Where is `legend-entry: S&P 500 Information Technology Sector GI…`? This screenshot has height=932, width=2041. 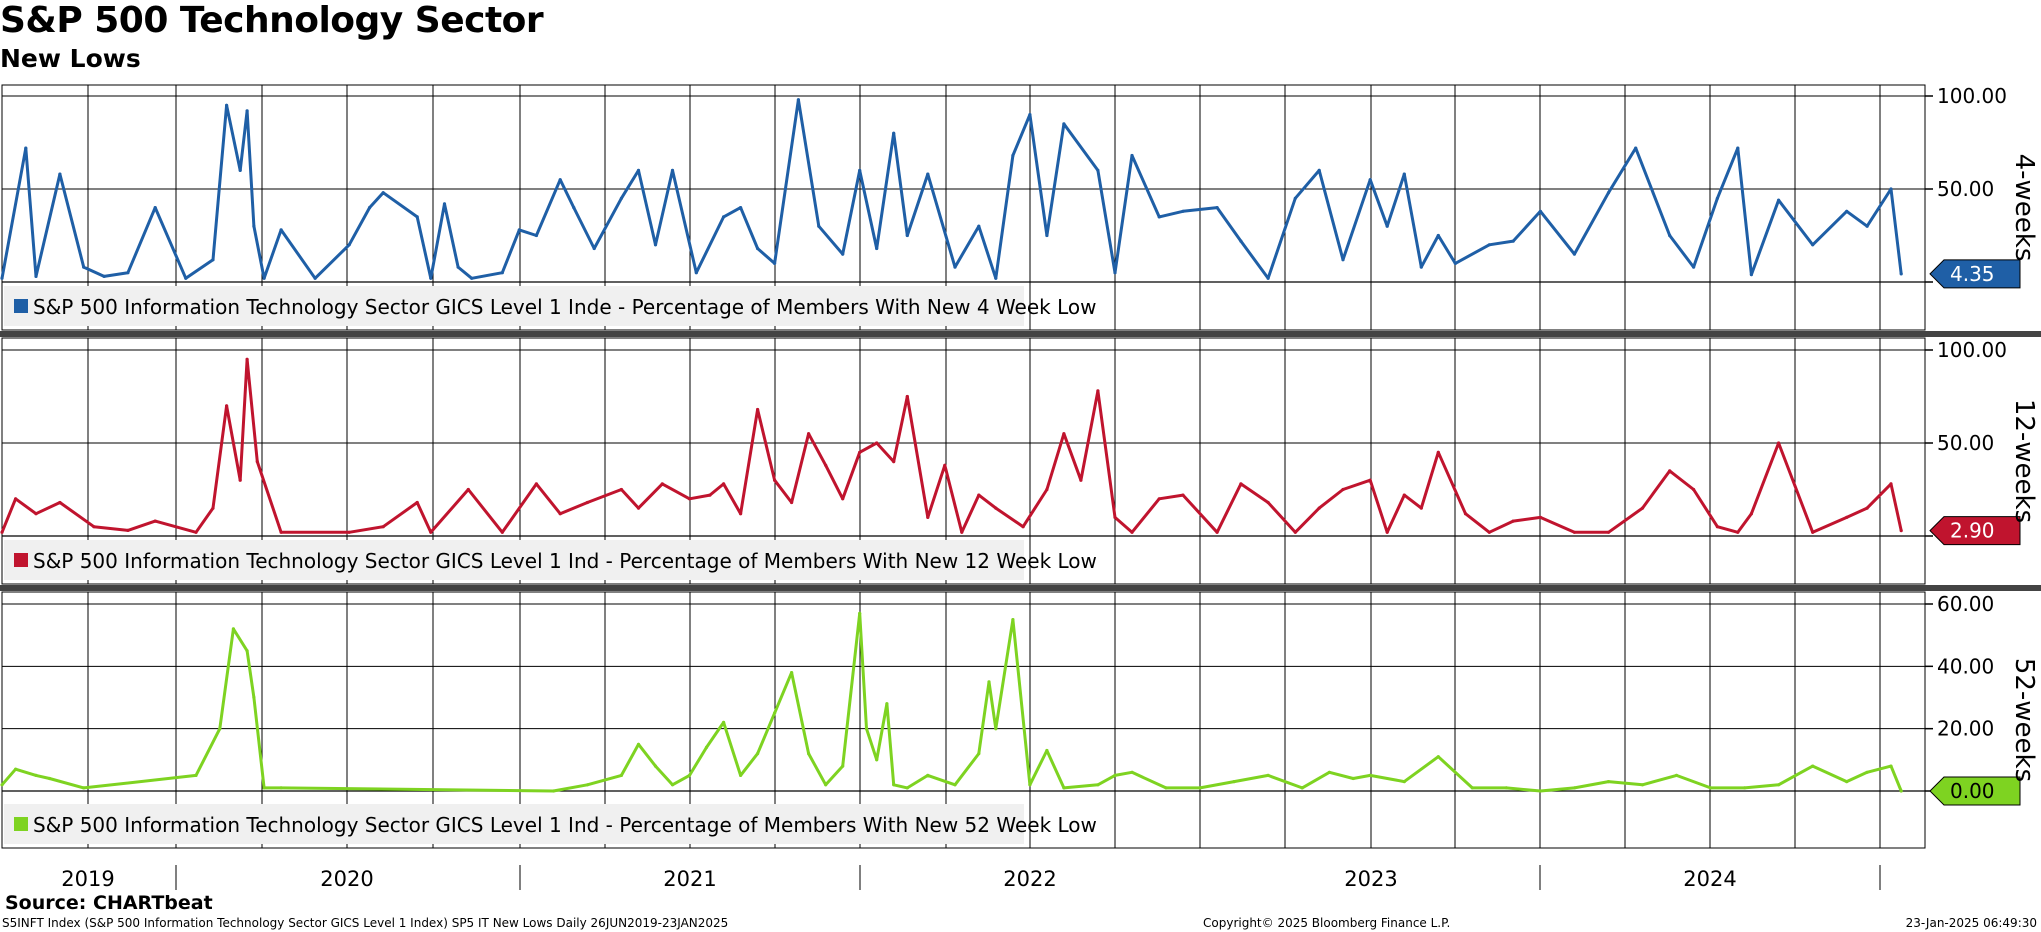 legend-entry: S&P 500 Information Technology Sector GI… is located at coordinates (565, 825).